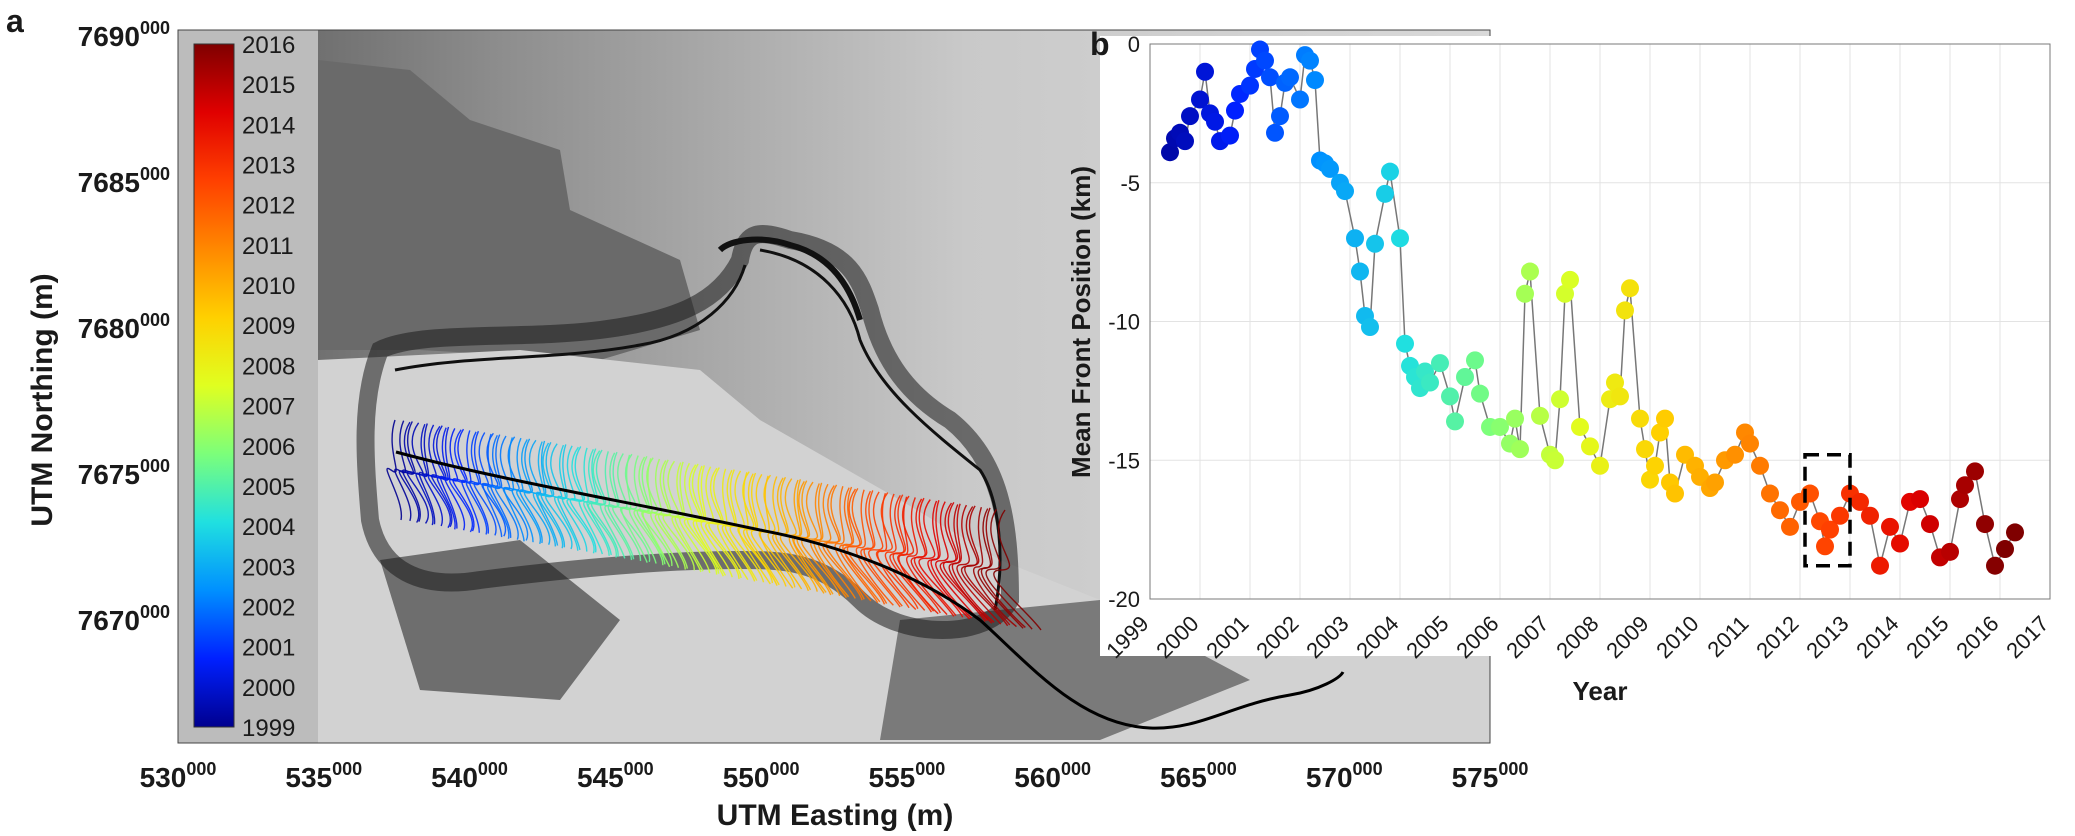 This screenshot has height=836, width=2075. What do you see at coordinates (268, 85) in the screenshot?
I see `colorbar-label-2015: 2015` at bounding box center [268, 85].